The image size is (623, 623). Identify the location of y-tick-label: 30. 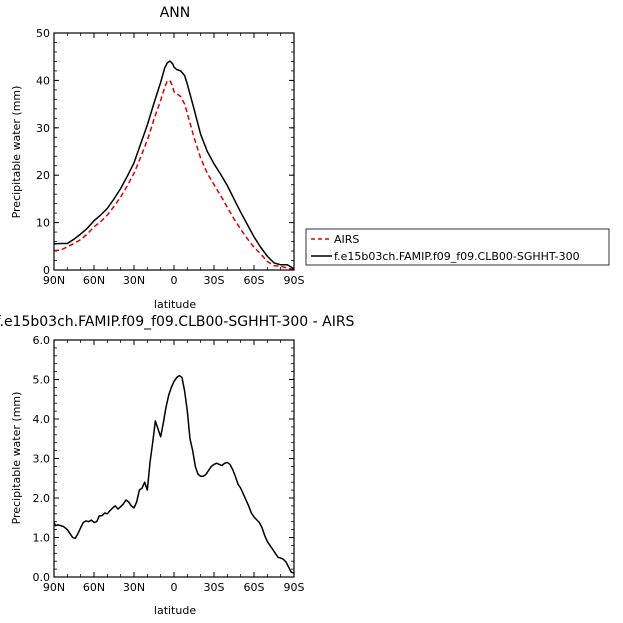
(43, 128).